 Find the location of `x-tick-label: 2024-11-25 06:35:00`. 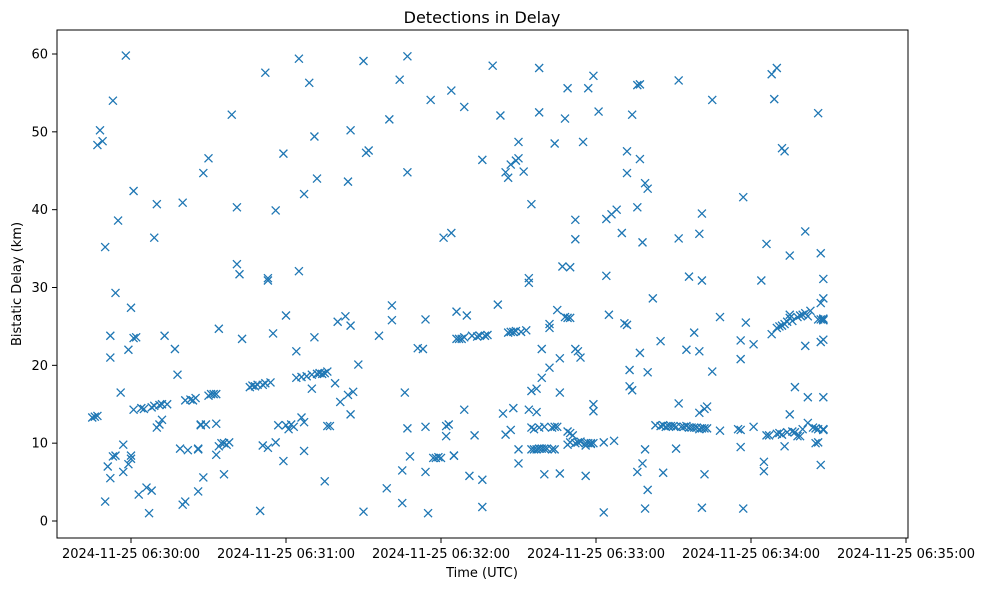

x-tick-label: 2024-11-25 06:35:00 is located at coordinates (906, 554).